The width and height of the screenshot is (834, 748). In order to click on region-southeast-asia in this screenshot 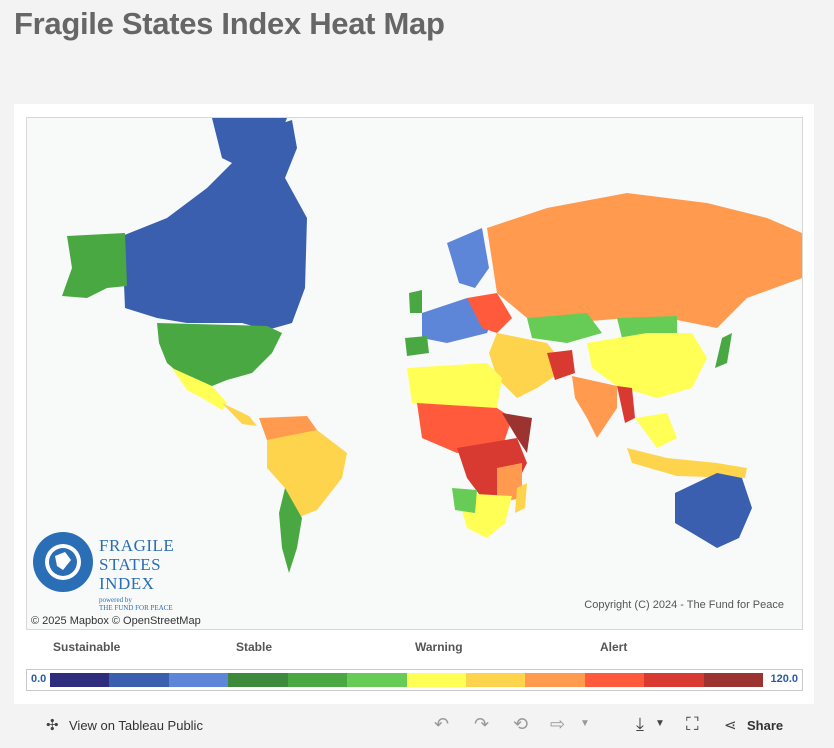, I will do `click(656, 430)`.